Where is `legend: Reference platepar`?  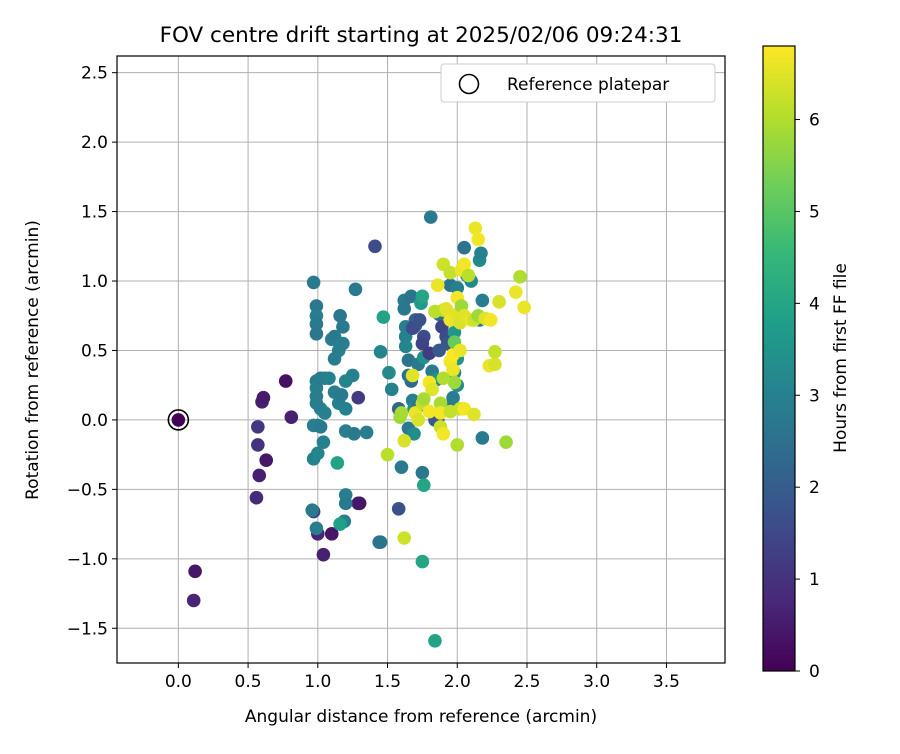 legend: Reference platepar is located at coordinates (578, 83).